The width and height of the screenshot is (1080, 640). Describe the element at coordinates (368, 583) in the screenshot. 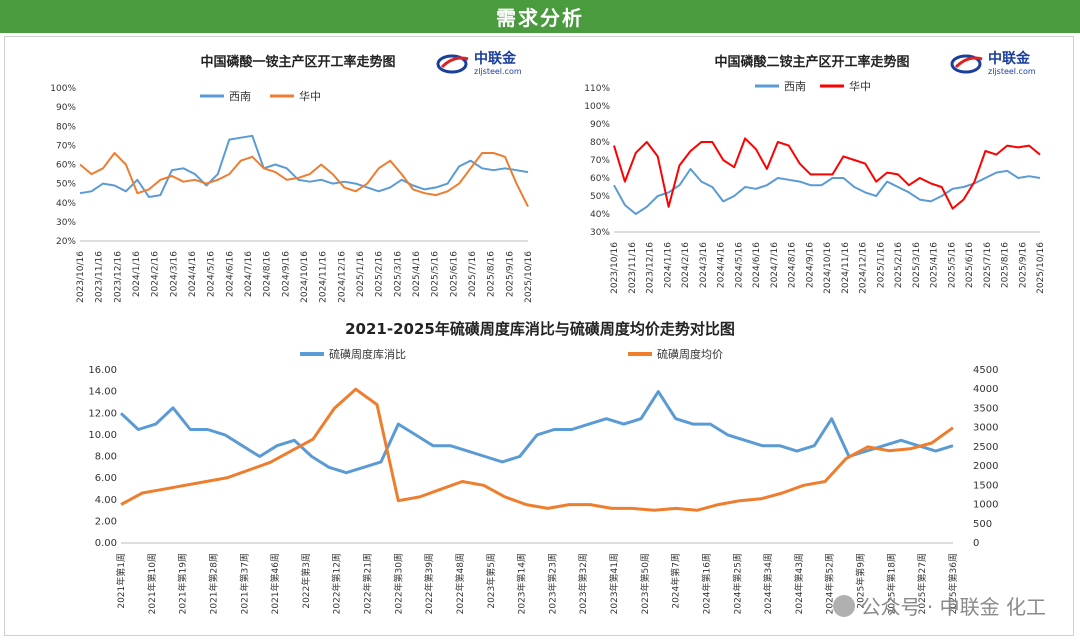

I see `x-tick-label: 2022年第21周` at that location.